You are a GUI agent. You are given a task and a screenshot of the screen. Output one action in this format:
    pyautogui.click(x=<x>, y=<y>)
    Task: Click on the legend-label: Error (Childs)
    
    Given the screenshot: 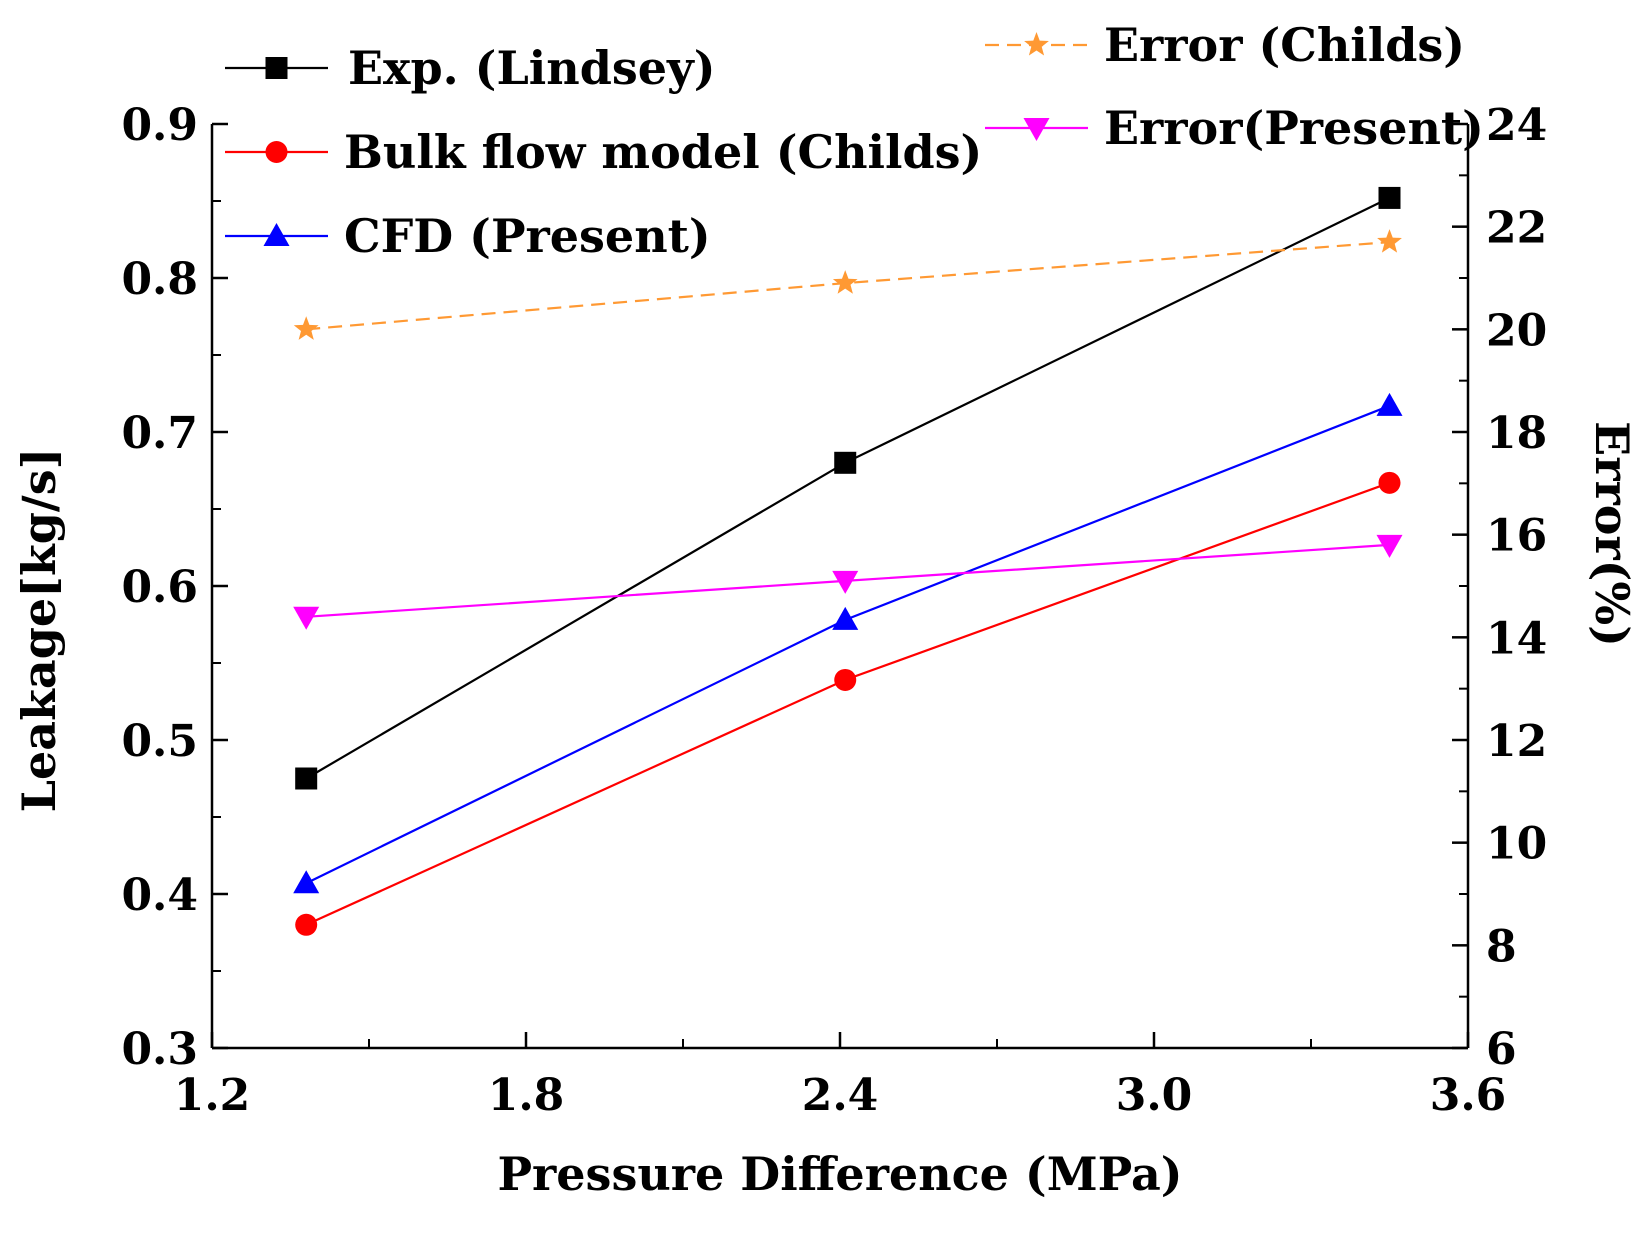 What is the action you would take?
    pyautogui.click(x=1284, y=45)
    